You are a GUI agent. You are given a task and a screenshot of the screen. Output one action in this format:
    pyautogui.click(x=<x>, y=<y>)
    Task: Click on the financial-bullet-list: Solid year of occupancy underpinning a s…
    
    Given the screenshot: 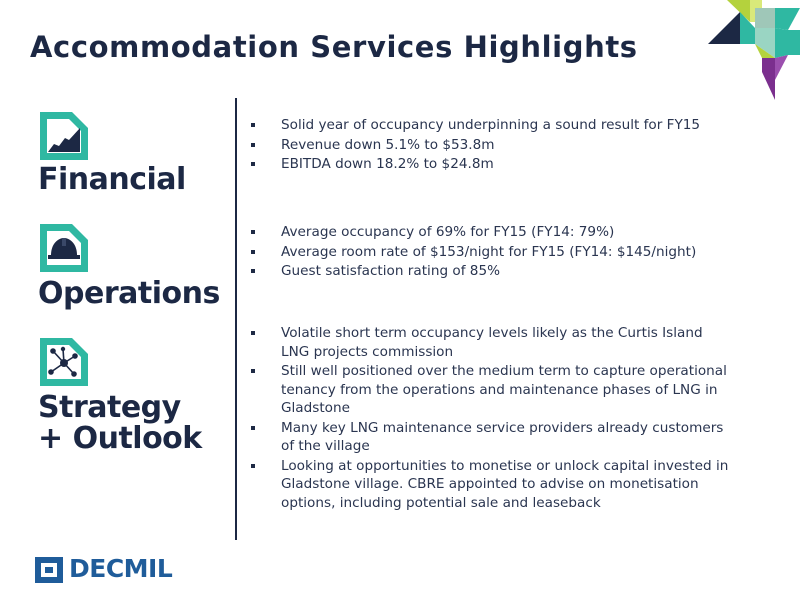 What is the action you would take?
    pyautogui.click(x=505, y=145)
    